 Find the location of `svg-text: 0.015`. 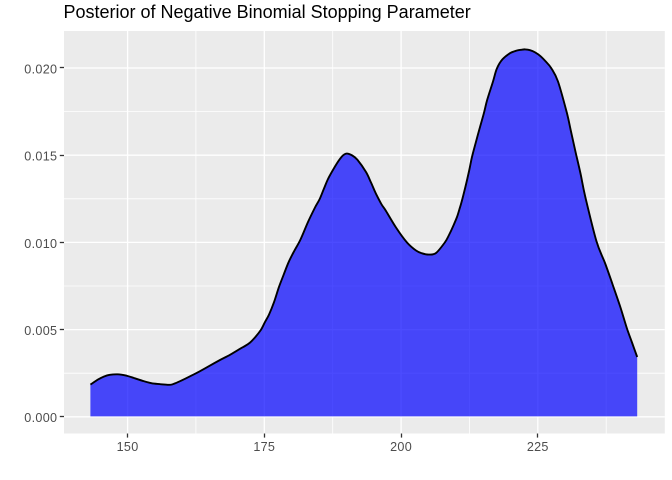

svg-text: 0.015 is located at coordinates (40, 157).